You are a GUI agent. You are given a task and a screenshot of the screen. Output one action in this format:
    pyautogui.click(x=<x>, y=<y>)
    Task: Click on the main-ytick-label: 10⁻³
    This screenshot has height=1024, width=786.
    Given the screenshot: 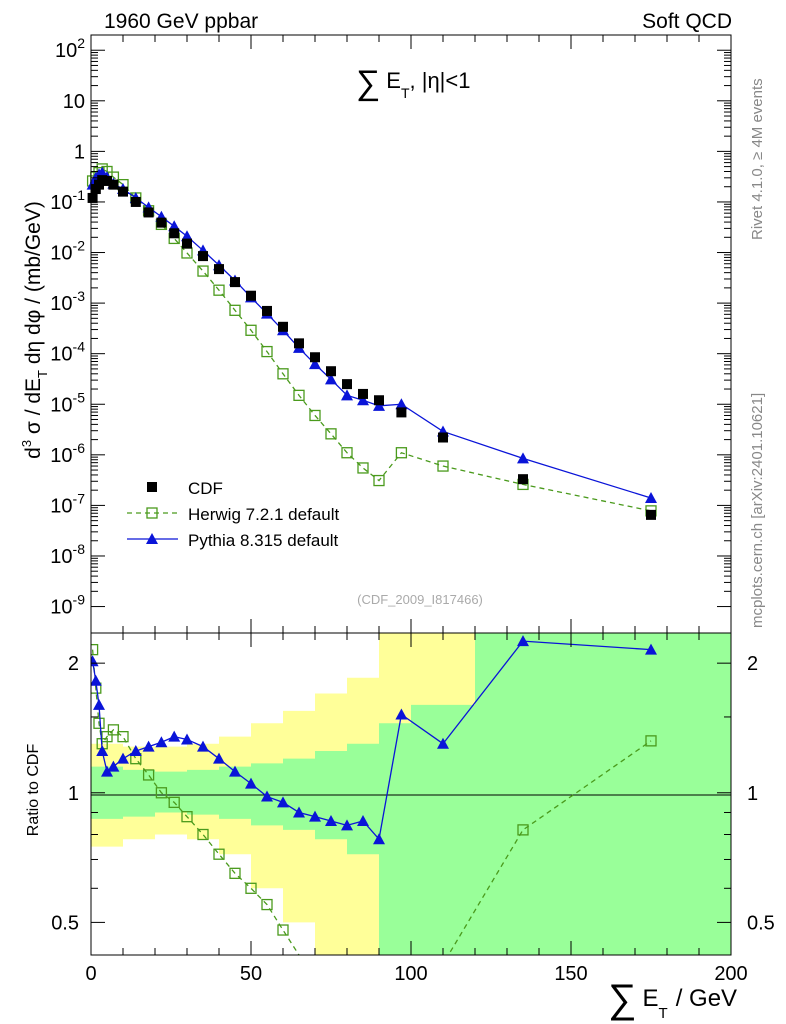 What is the action you would take?
    pyautogui.click(x=67, y=301)
    